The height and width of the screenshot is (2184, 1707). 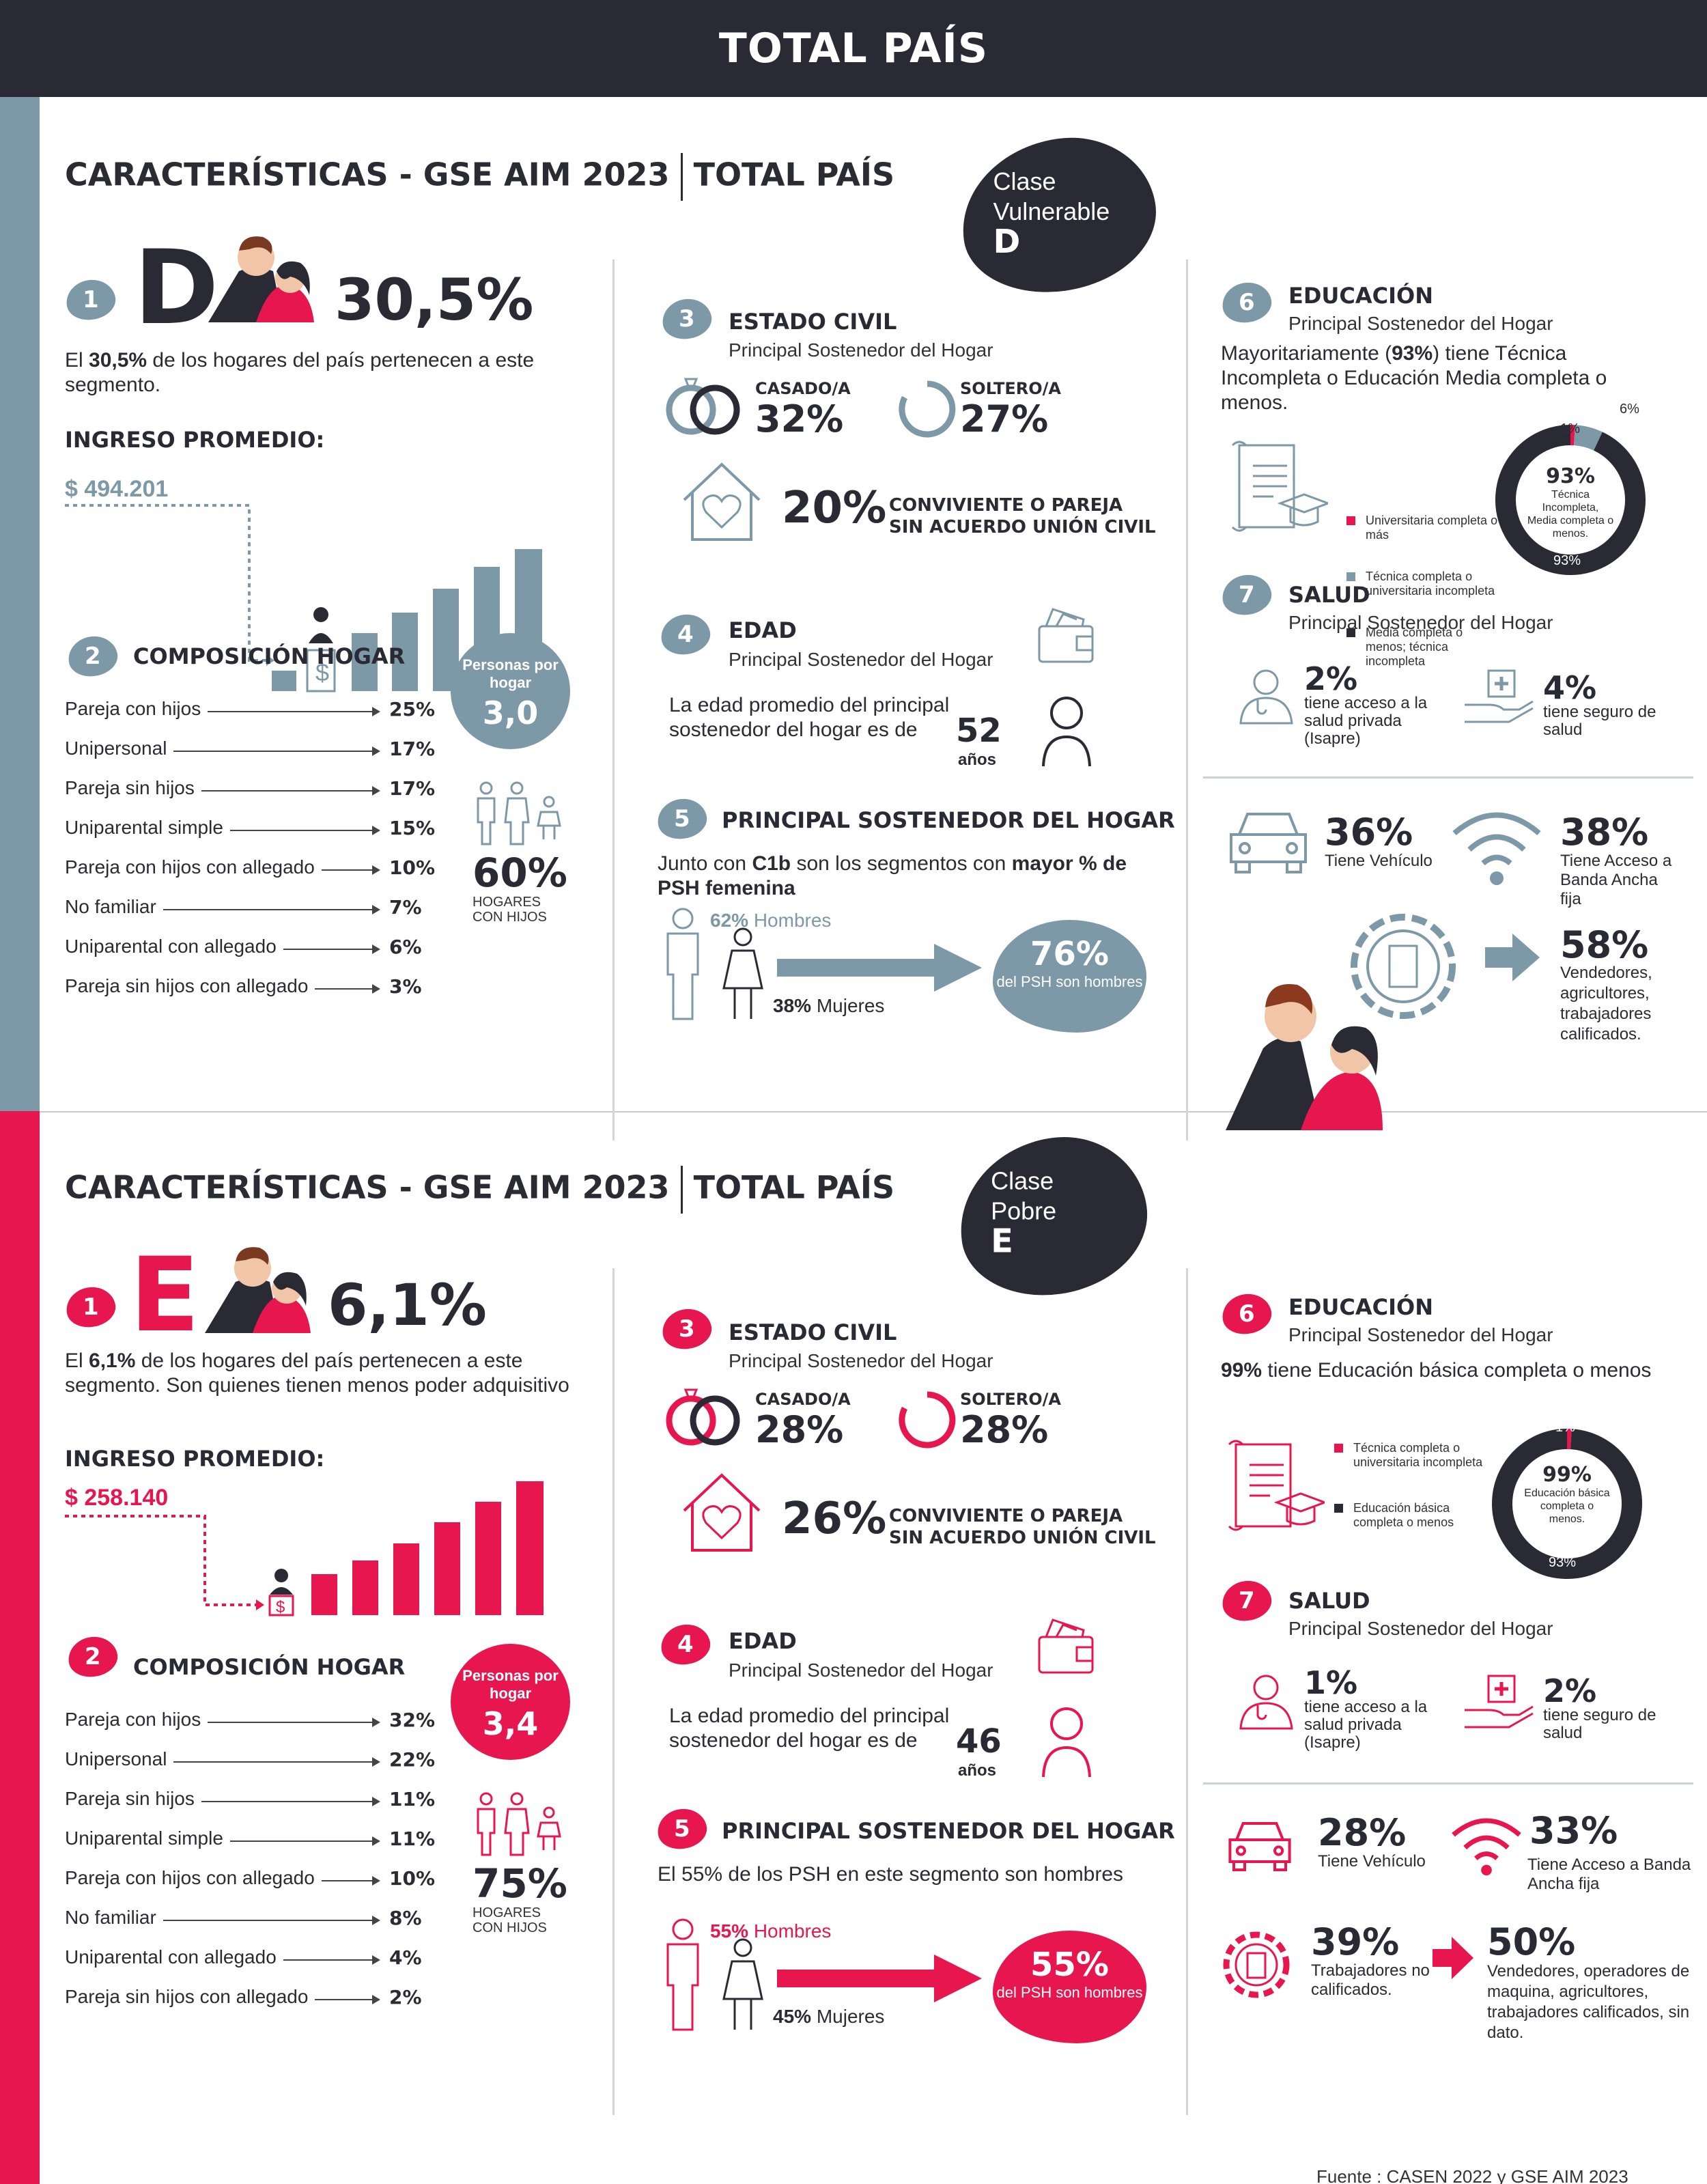 I want to click on class-badge: Clase Pobre E, so click(x=1053, y=1216).